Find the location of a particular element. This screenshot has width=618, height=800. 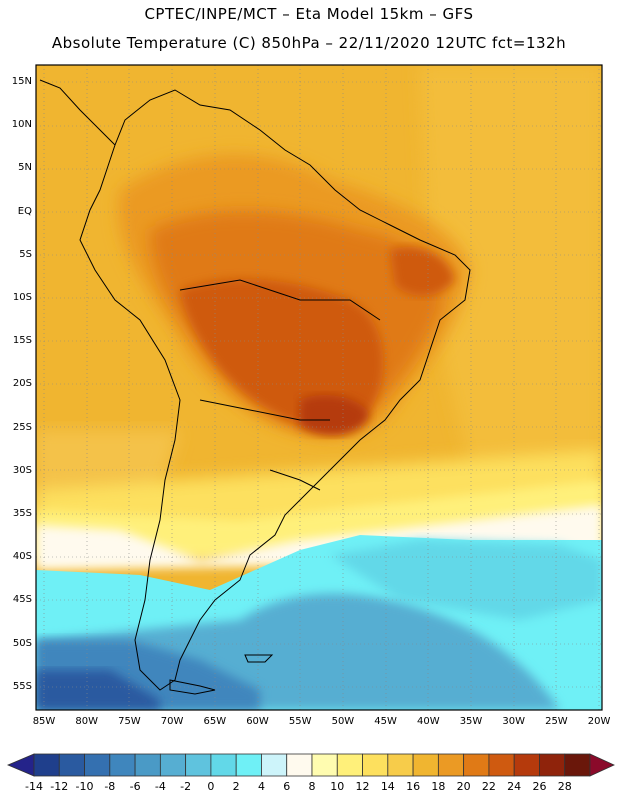

colorbar-right-arrow is located at coordinates (602, 765).